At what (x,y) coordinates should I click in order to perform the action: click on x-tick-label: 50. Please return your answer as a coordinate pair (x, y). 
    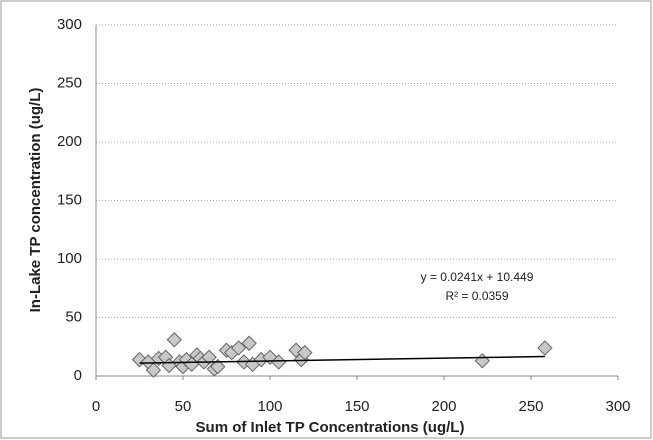
    Looking at the image, I should click on (183, 406).